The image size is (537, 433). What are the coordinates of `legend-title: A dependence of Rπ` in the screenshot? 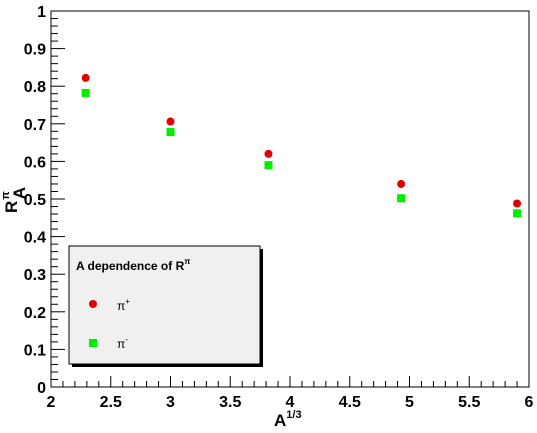 It's located at (133, 265).